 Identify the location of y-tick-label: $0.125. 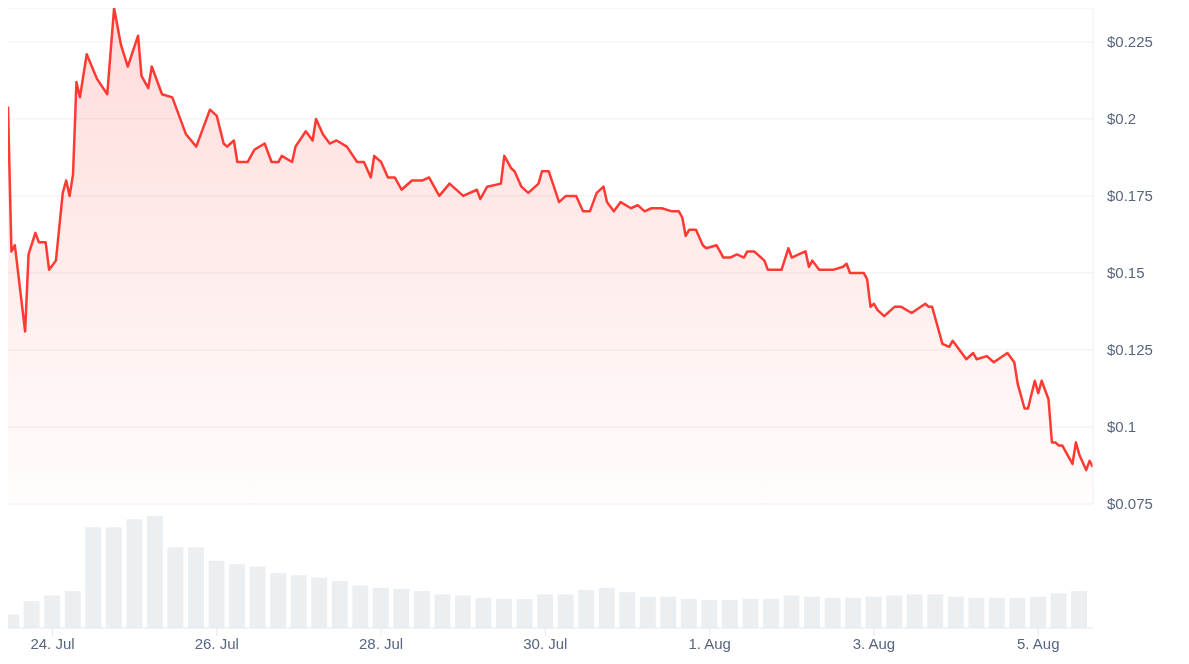
(1130, 350).